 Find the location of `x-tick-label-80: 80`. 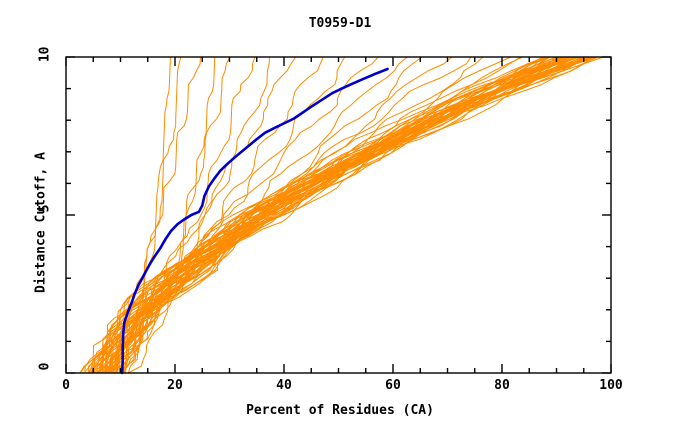

x-tick-label-80: 80 is located at coordinates (502, 385).